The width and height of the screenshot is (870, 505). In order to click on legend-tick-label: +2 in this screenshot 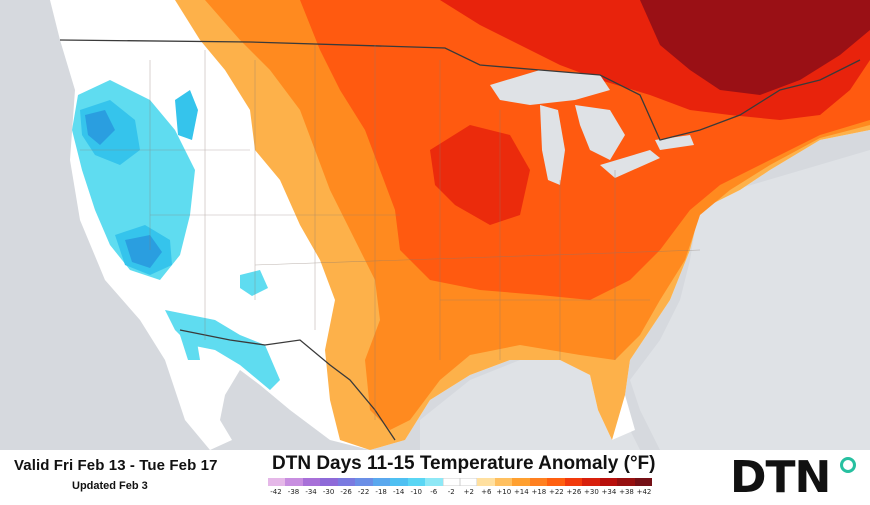, I will do `click(468, 492)`.